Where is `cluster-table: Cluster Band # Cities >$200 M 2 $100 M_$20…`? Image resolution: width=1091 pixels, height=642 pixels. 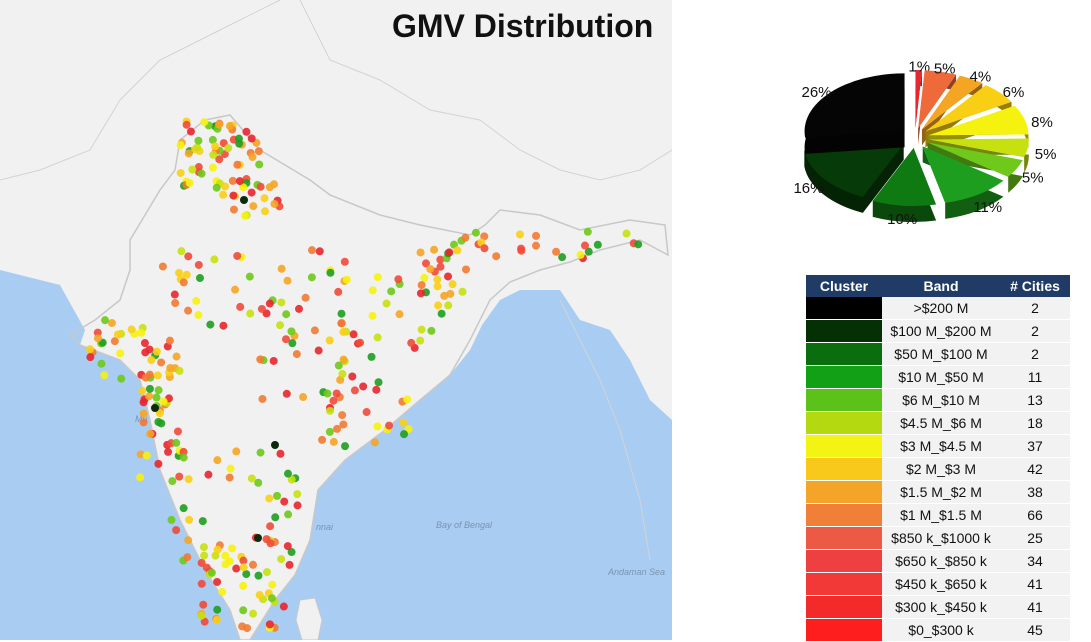 cluster-table: Cluster Band # Cities >$200 M 2 $100 M_$20… is located at coordinates (938, 458).